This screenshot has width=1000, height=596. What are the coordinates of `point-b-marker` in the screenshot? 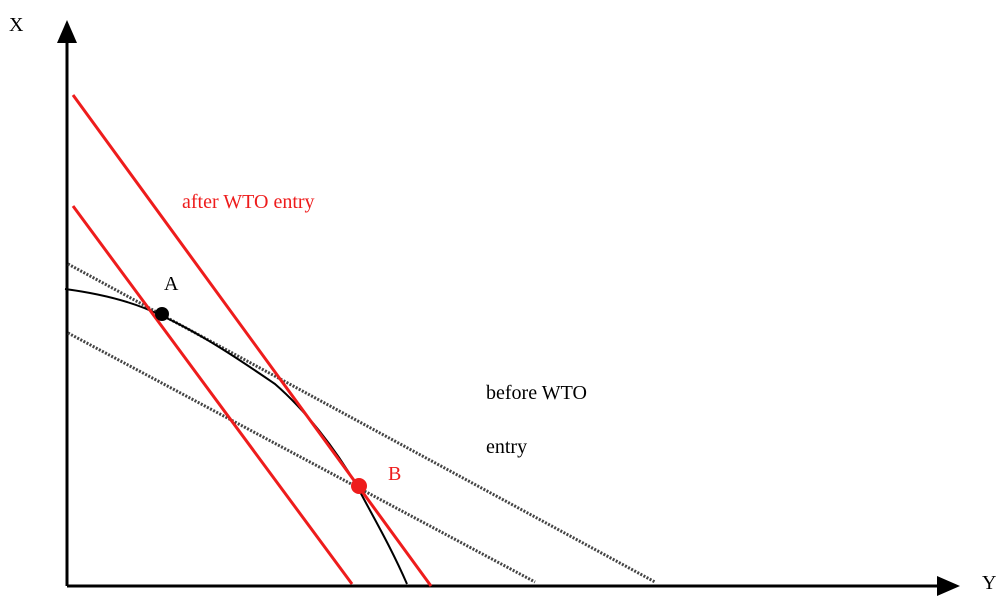 It's located at (359, 486).